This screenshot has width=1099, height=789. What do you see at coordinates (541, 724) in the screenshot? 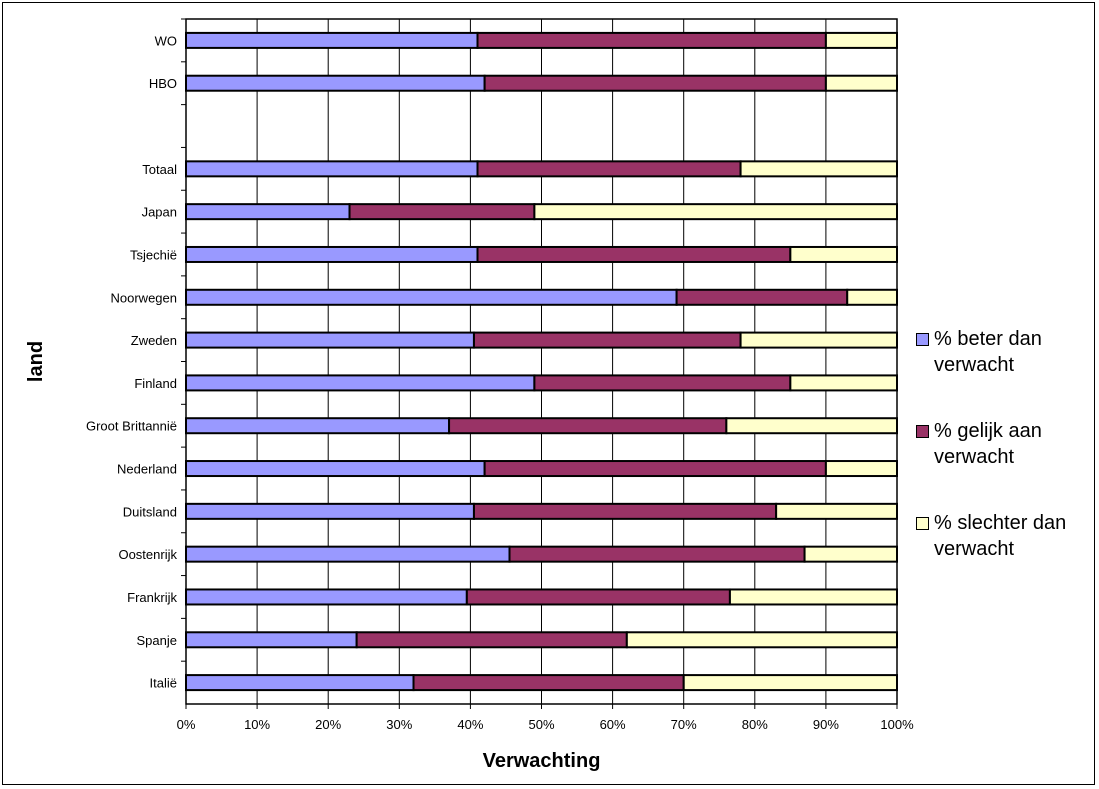
I see `x-tick-label: 50%` at bounding box center [541, 724].